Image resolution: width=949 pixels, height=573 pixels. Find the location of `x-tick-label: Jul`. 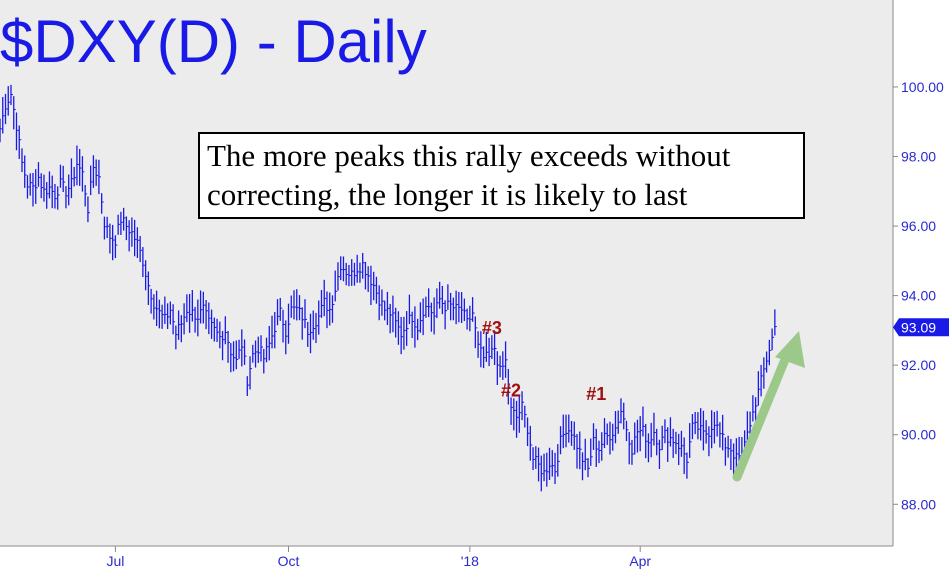

x-tick-label: Jul is located at coordinates (115, 561).